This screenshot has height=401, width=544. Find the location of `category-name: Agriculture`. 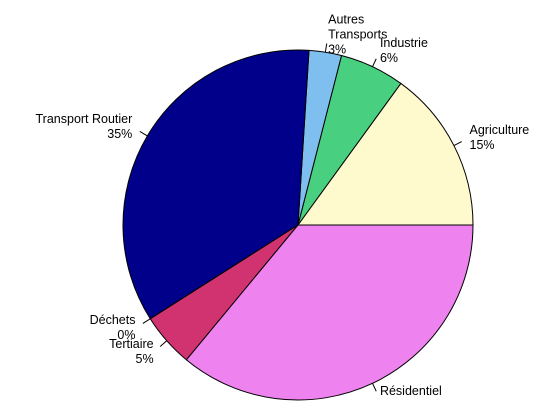

category-name: Agriculture is located at coordinates (499, 129).